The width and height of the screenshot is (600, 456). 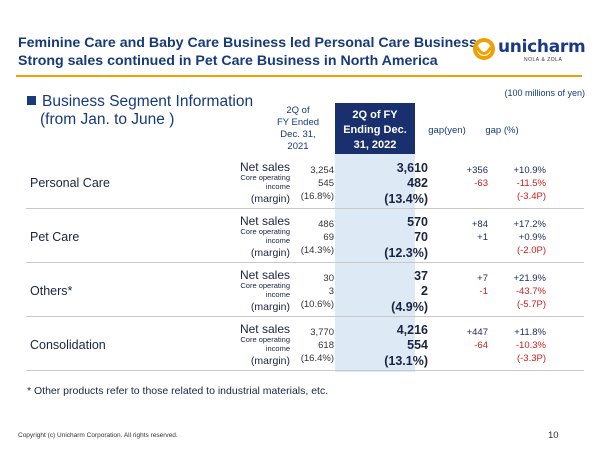 What do you see at coordinates (482, 237) in the screenshot?
I see `gap-yen-income: +1` at bounding box center [482, 237].